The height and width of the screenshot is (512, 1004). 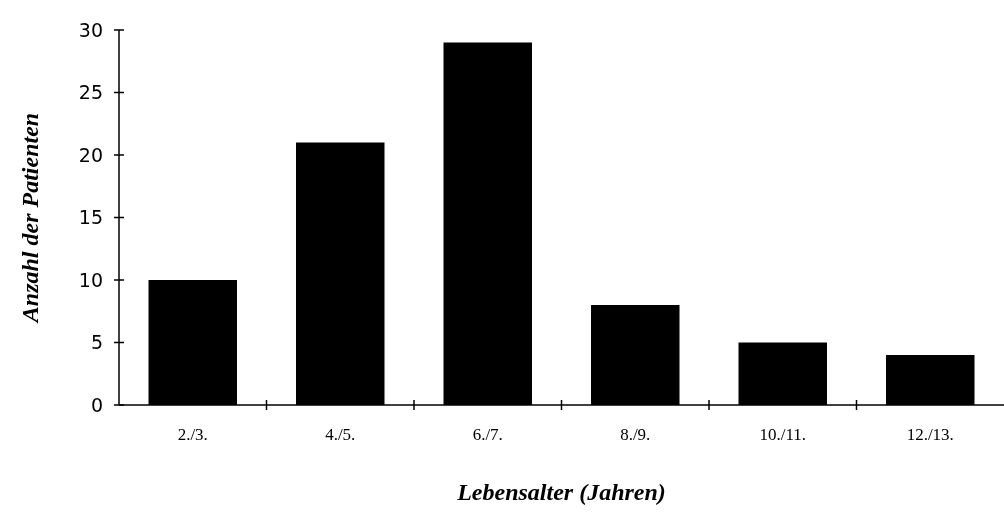 I want to click on x-tick-label: 2./3., so click(x=192, y=434).